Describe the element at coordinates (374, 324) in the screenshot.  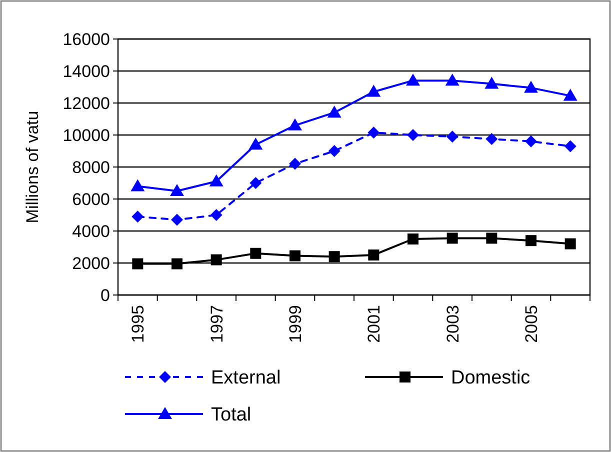
I see `x-tick-label: 2001` at that location.